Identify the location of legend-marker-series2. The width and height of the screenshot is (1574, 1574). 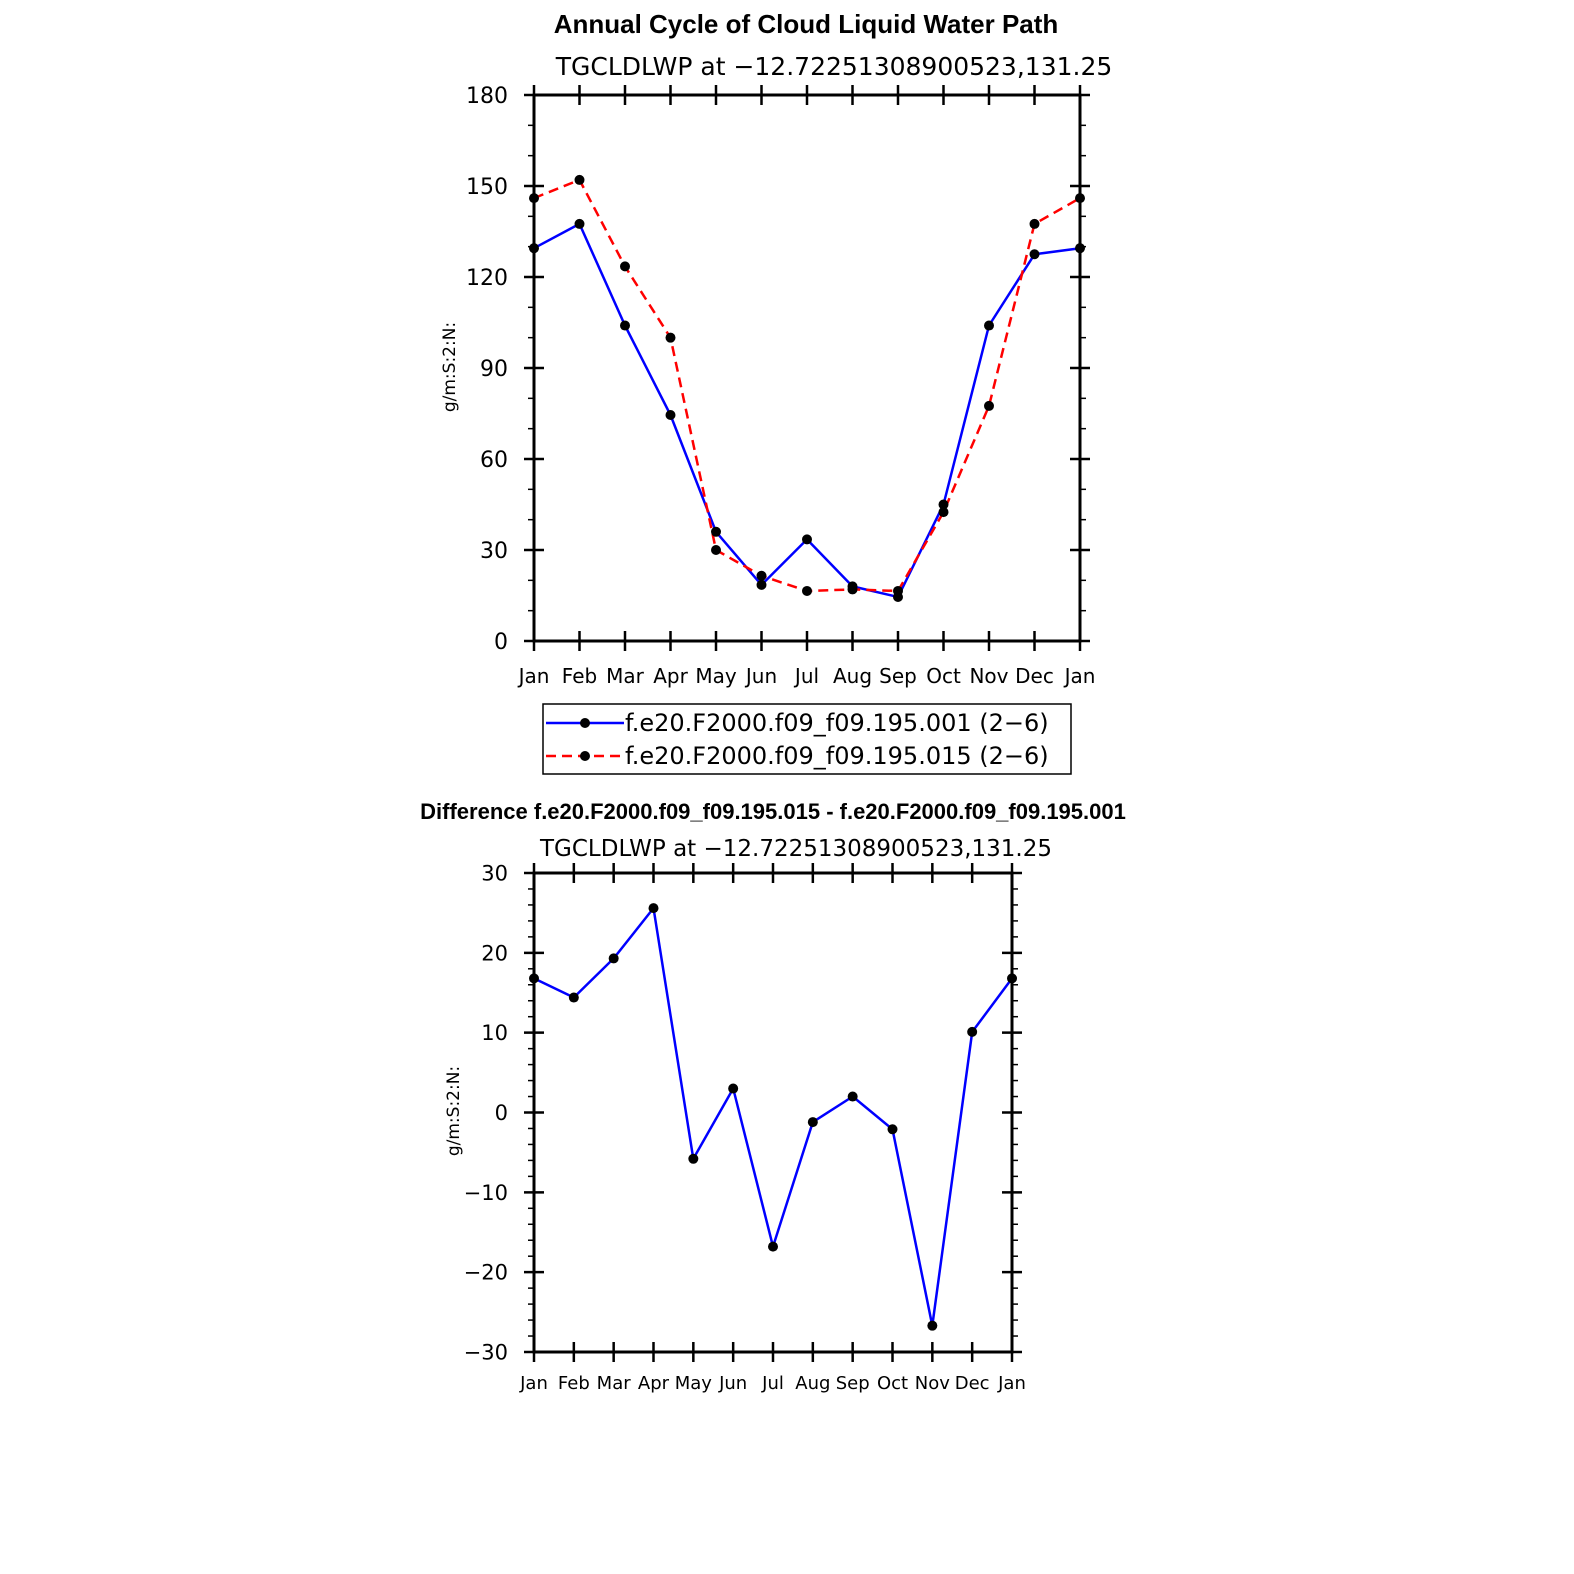
(585, 756).